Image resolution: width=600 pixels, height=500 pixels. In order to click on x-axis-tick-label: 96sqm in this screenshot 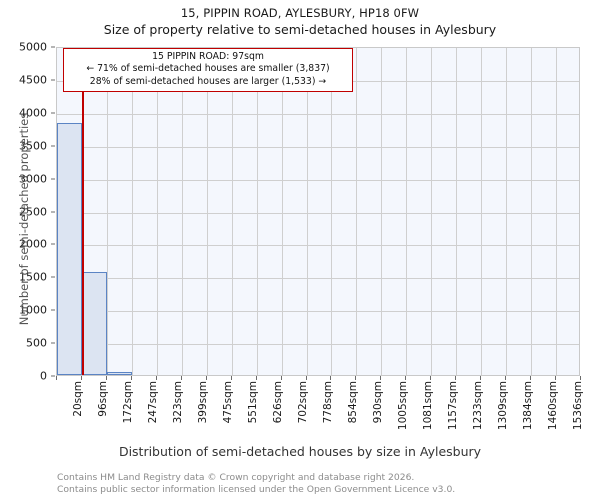, I will do `click(103, 399)`.